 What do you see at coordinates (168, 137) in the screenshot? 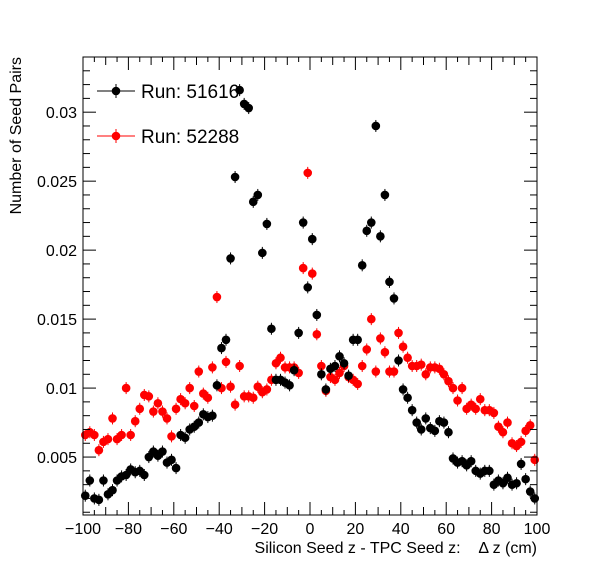
I see `legend-entry: Run: 52288` at bounding box center [168, 137].